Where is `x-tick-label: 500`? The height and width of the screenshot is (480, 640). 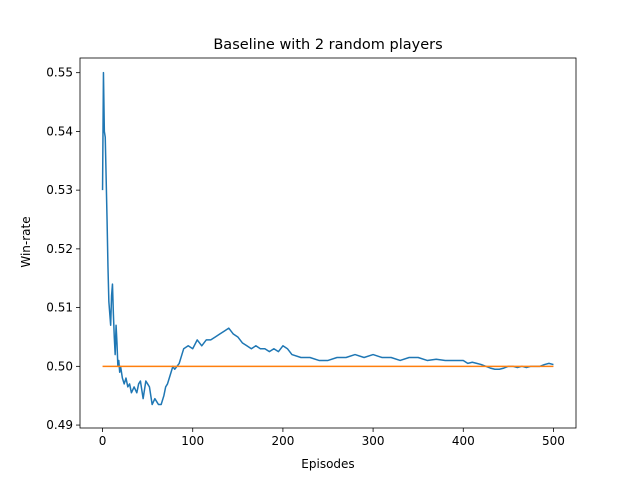
x-tick-label: 500 is located at coordinates (553, 441).